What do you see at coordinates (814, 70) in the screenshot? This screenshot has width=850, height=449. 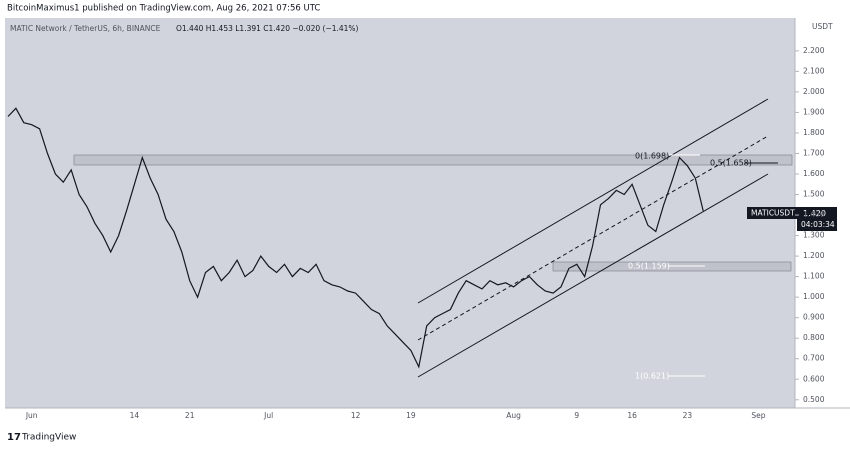 I see `y-tick-label: 2.100` at bounding box center [814, 70].